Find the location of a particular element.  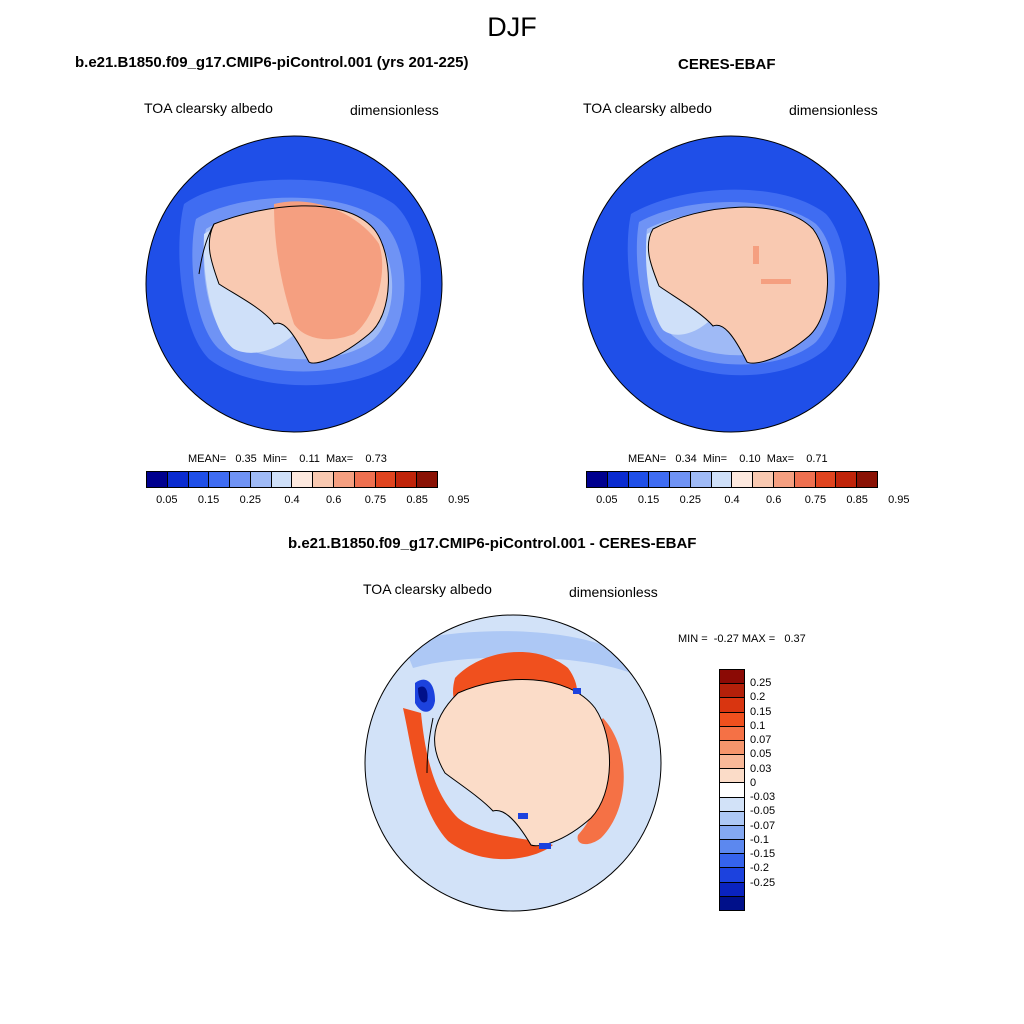

obs-units-label: dimensionless is located at coordinates (833, 110).